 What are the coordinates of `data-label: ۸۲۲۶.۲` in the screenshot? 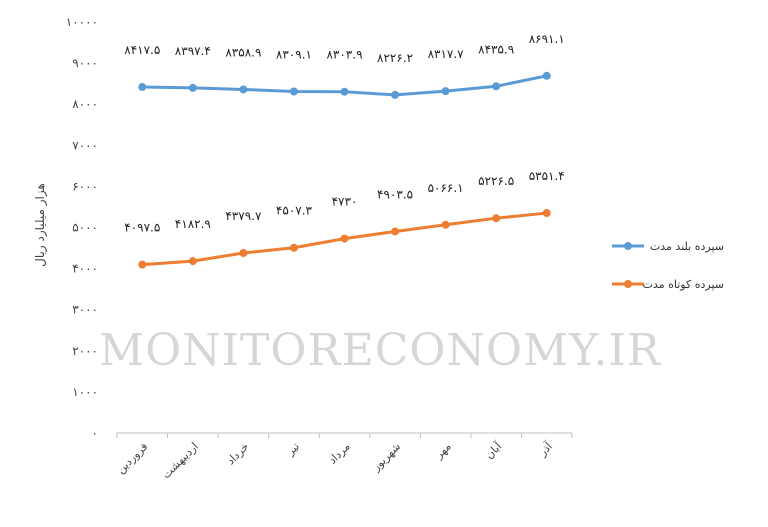 It's located at (395, 58).